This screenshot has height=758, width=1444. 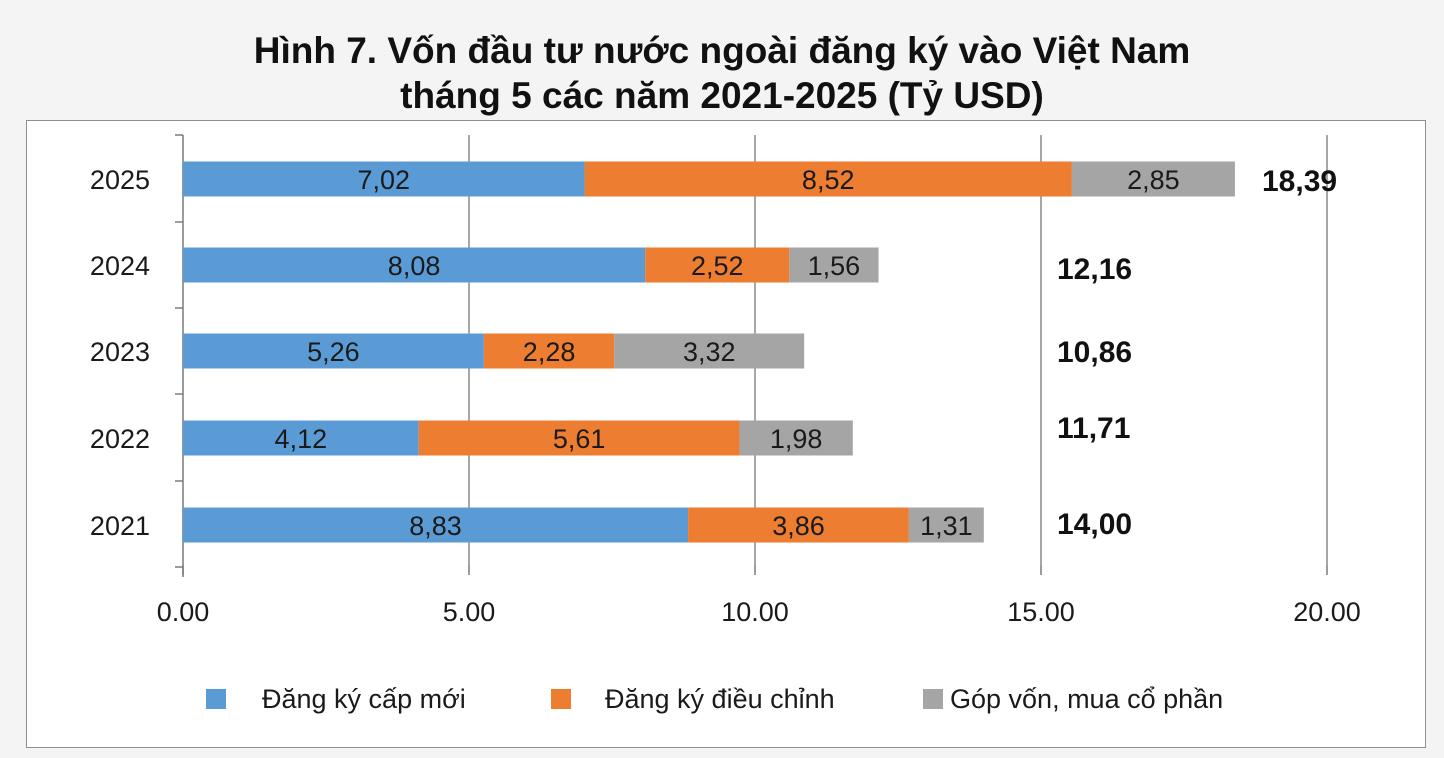 I want to click on x-tick-label-1: 5.00, so click(x=469, y=612).